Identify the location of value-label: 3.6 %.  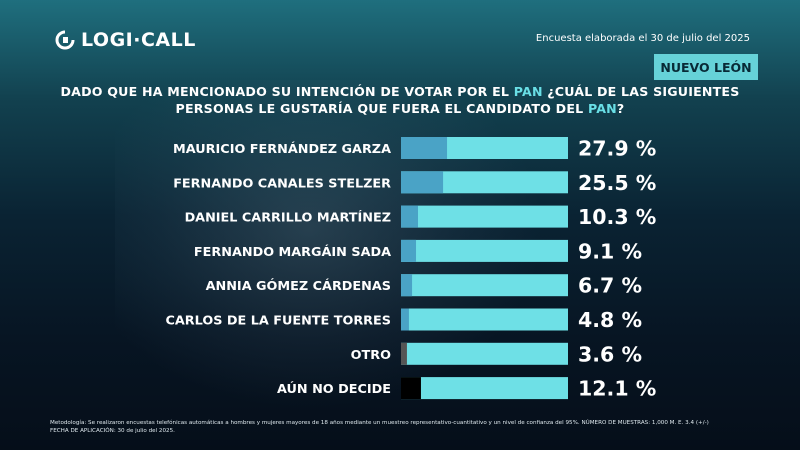
(610, 354).